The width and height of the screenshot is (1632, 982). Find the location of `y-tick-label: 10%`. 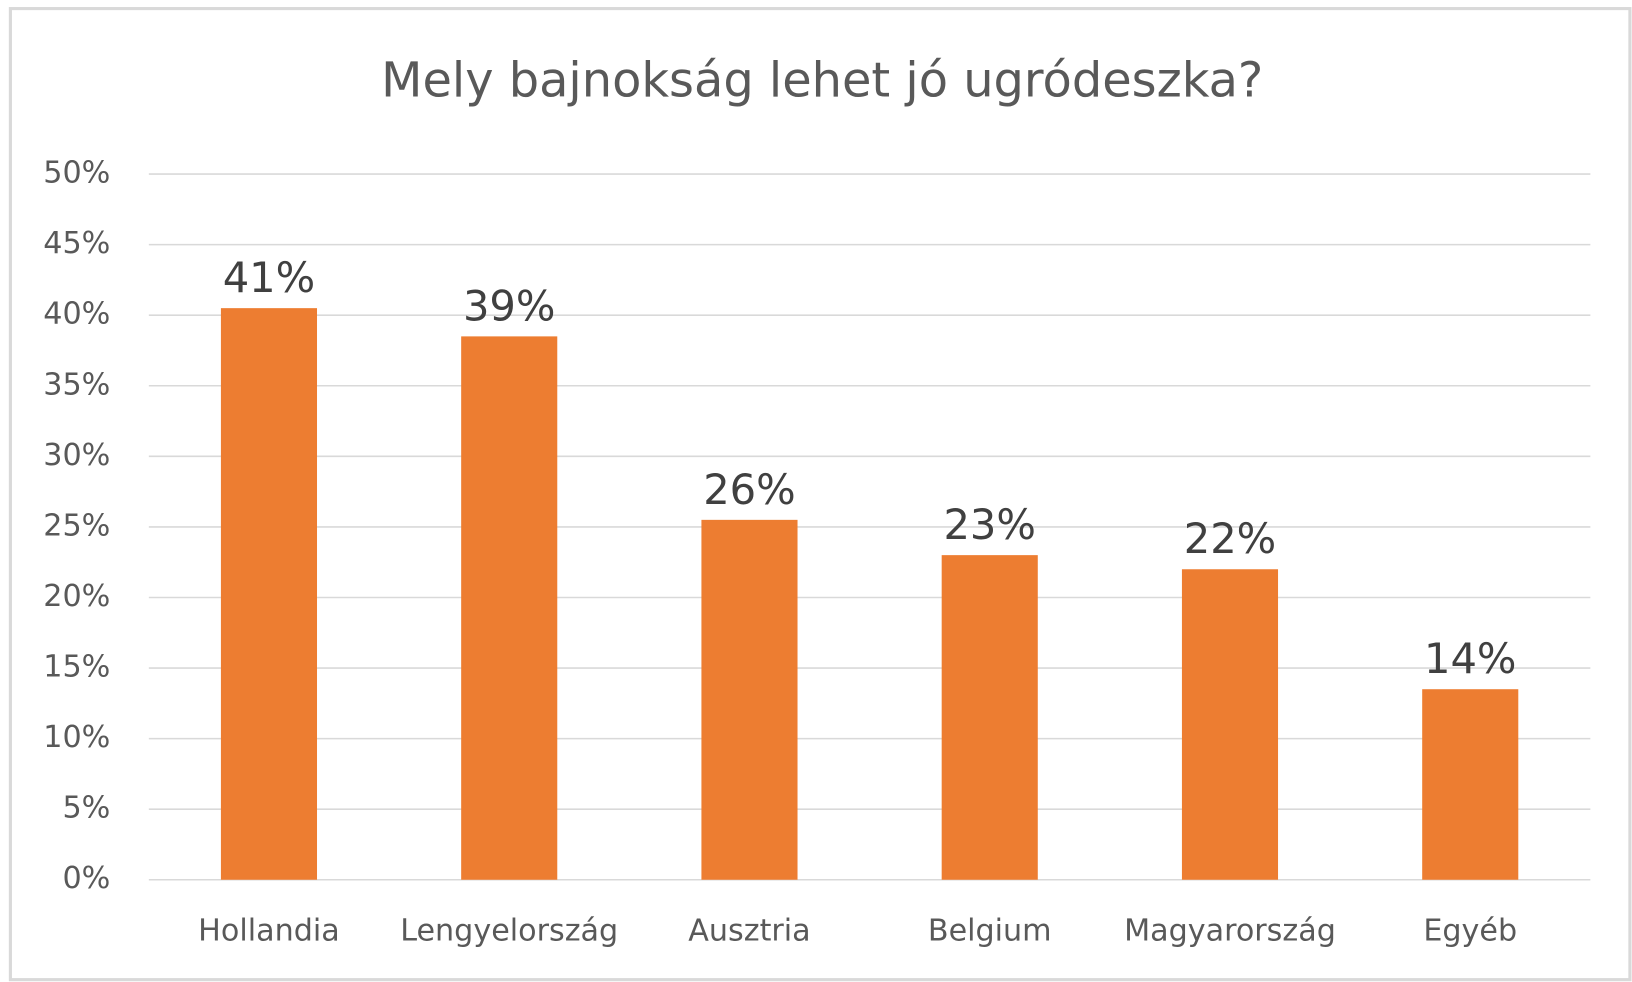

y-tick-label: 10% is located at coordinates (76, 737).